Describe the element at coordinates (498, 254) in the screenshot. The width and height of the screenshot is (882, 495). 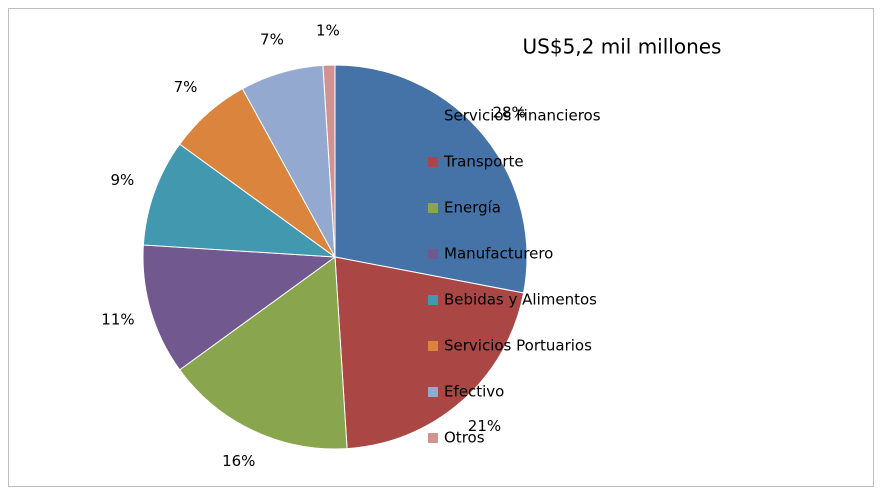
I see `legend-label: Manufacturero` at that location.